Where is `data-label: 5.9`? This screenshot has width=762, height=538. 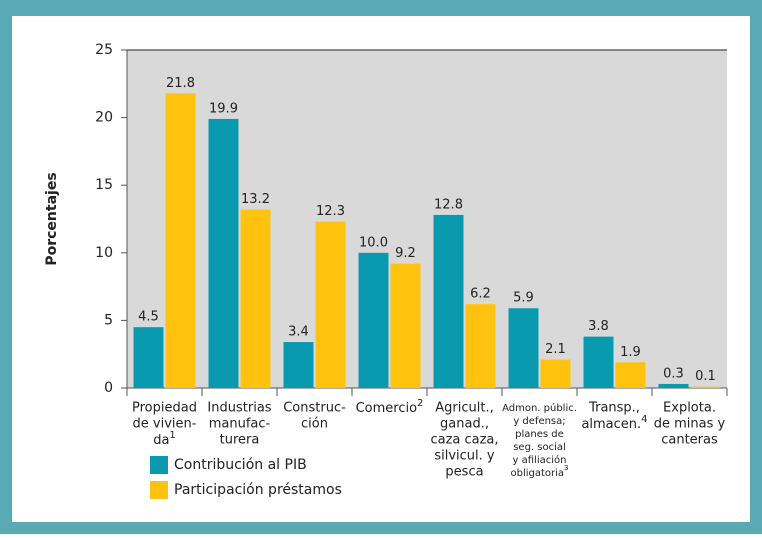
data-label: 5.9 is located at coordinates (523, 298).